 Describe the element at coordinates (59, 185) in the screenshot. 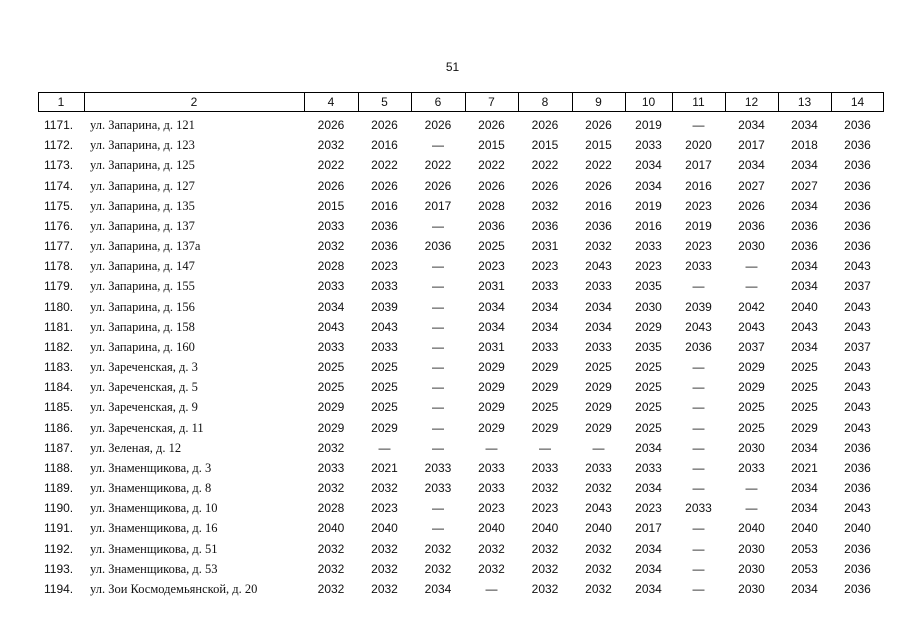

I see `row-number: 1174.` at that location.